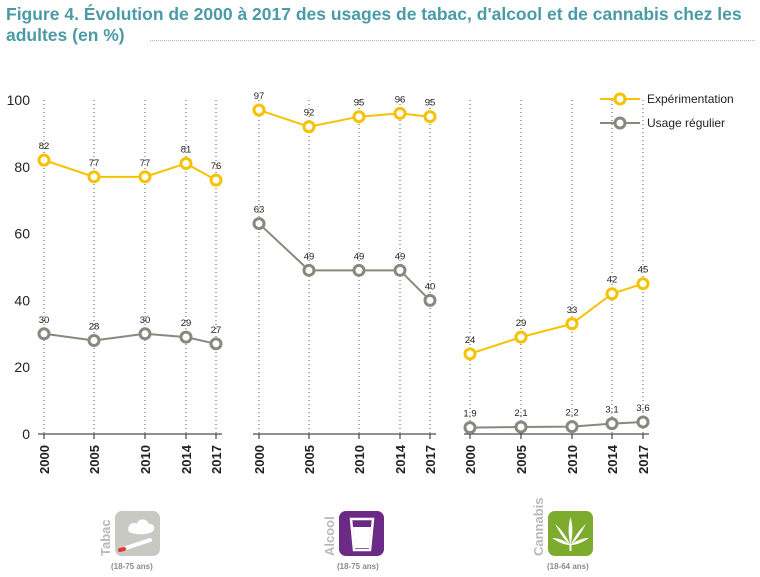 Image resolution: width=760 pixels, height=577 pixels. I want to click on point-alcool-usage-regulier-2010, so click(359, 270).